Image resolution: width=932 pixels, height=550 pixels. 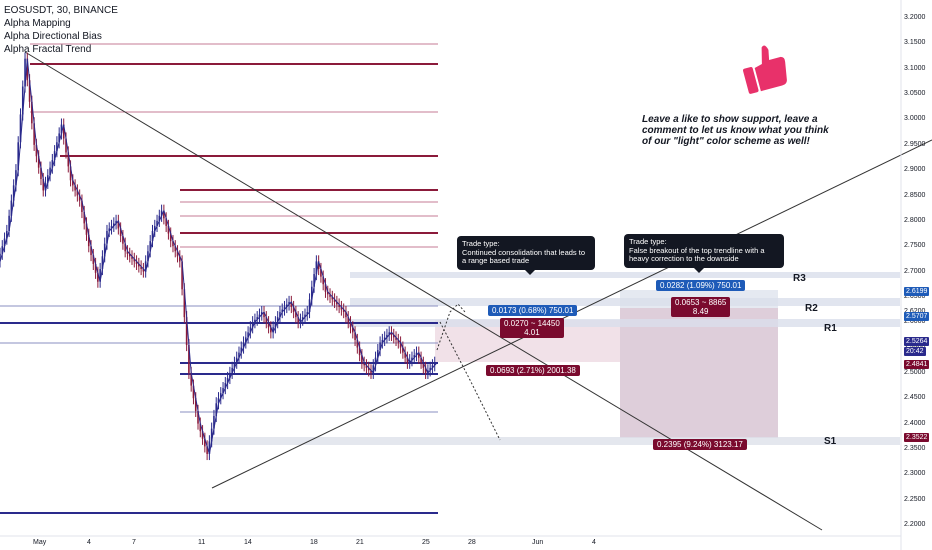 I want to click on indicator-alpha-mapping: Alpha Mapping, so click(x=37, y=23).